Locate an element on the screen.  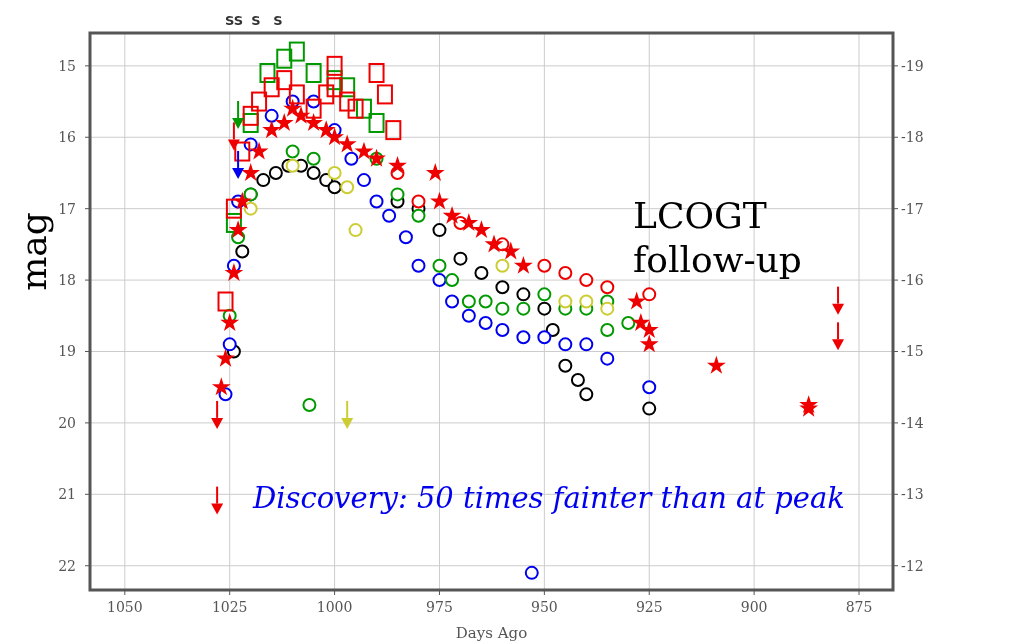
x-tick-label: 950 is located at coordinates (544, 607).